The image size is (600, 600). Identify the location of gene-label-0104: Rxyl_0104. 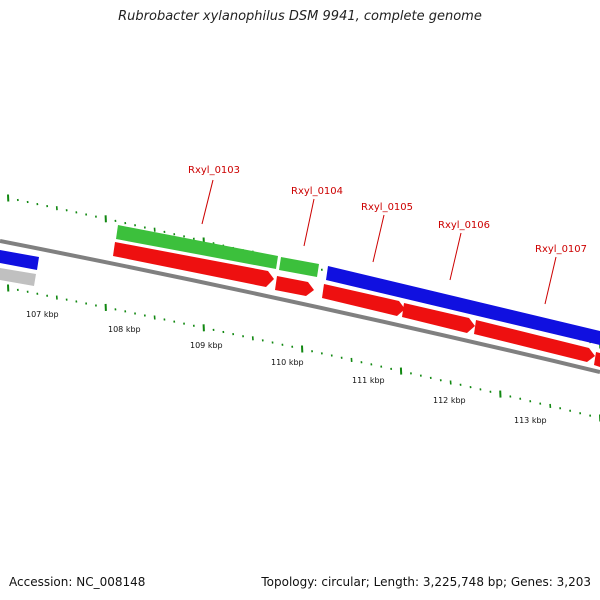
(317, 191).